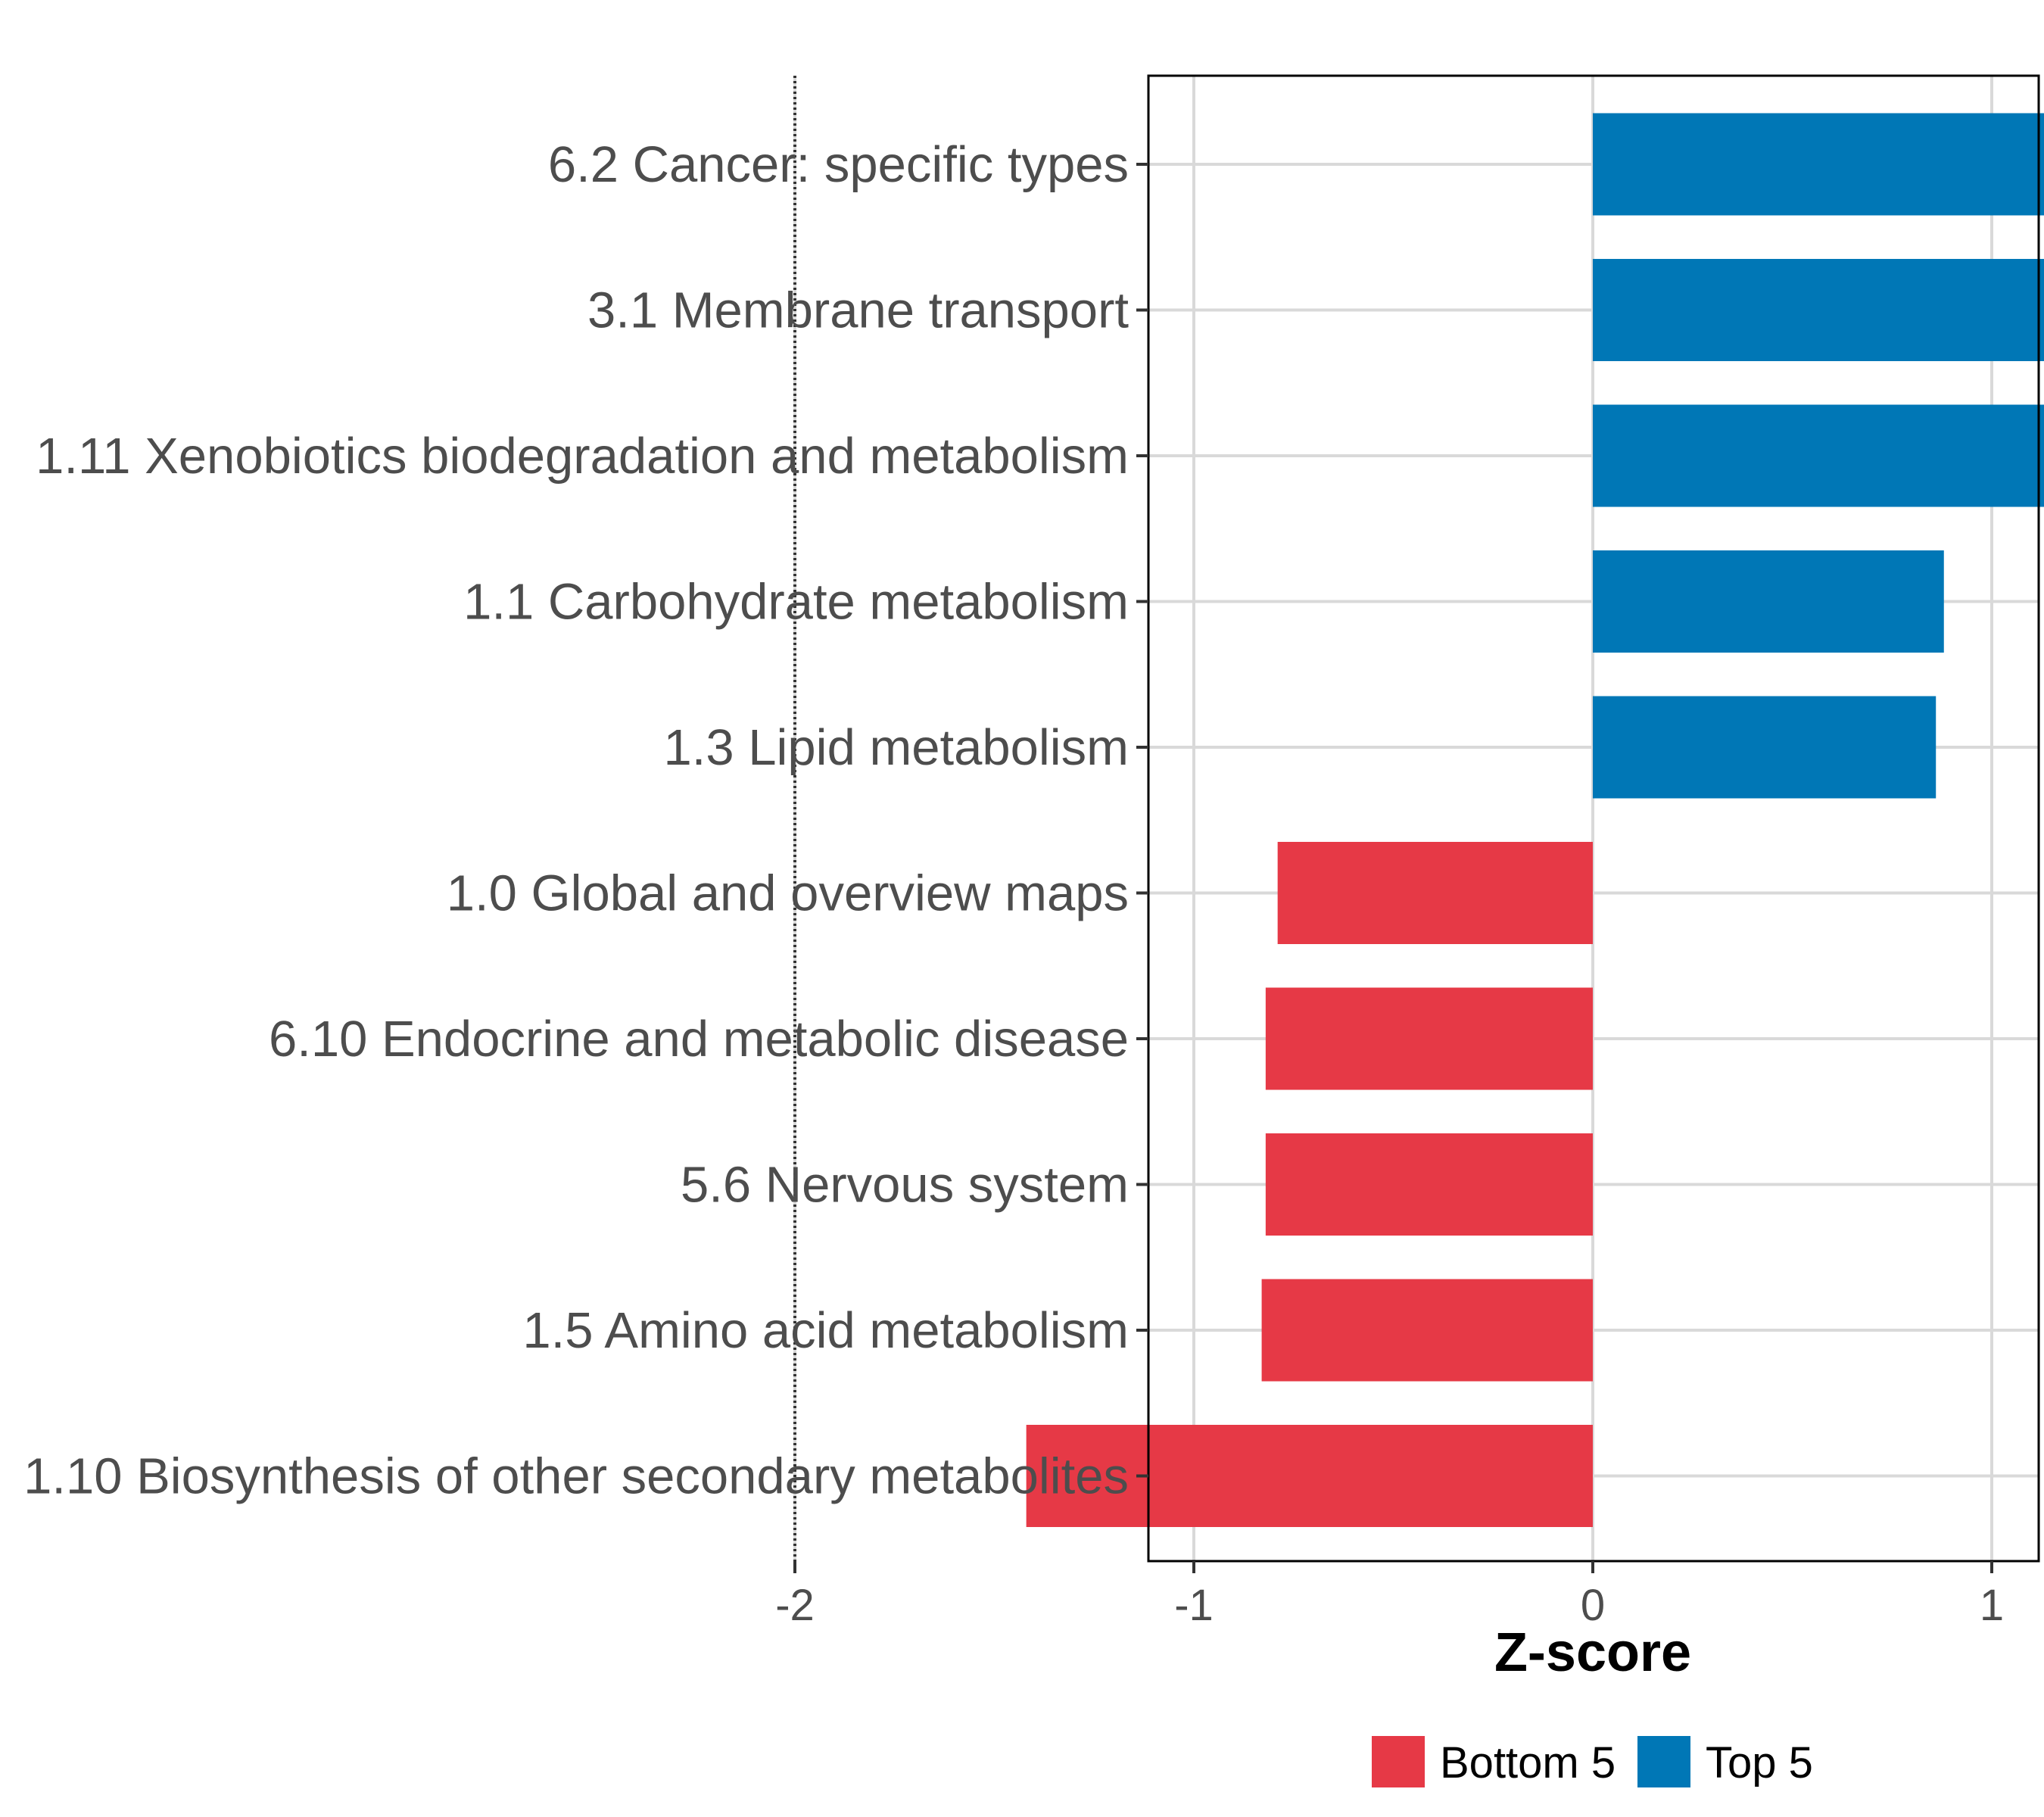 The width and height of the screenshot is (2044, 1817). I want to click on category-label: 1.0 Global and overview maps, so click(788, 894).